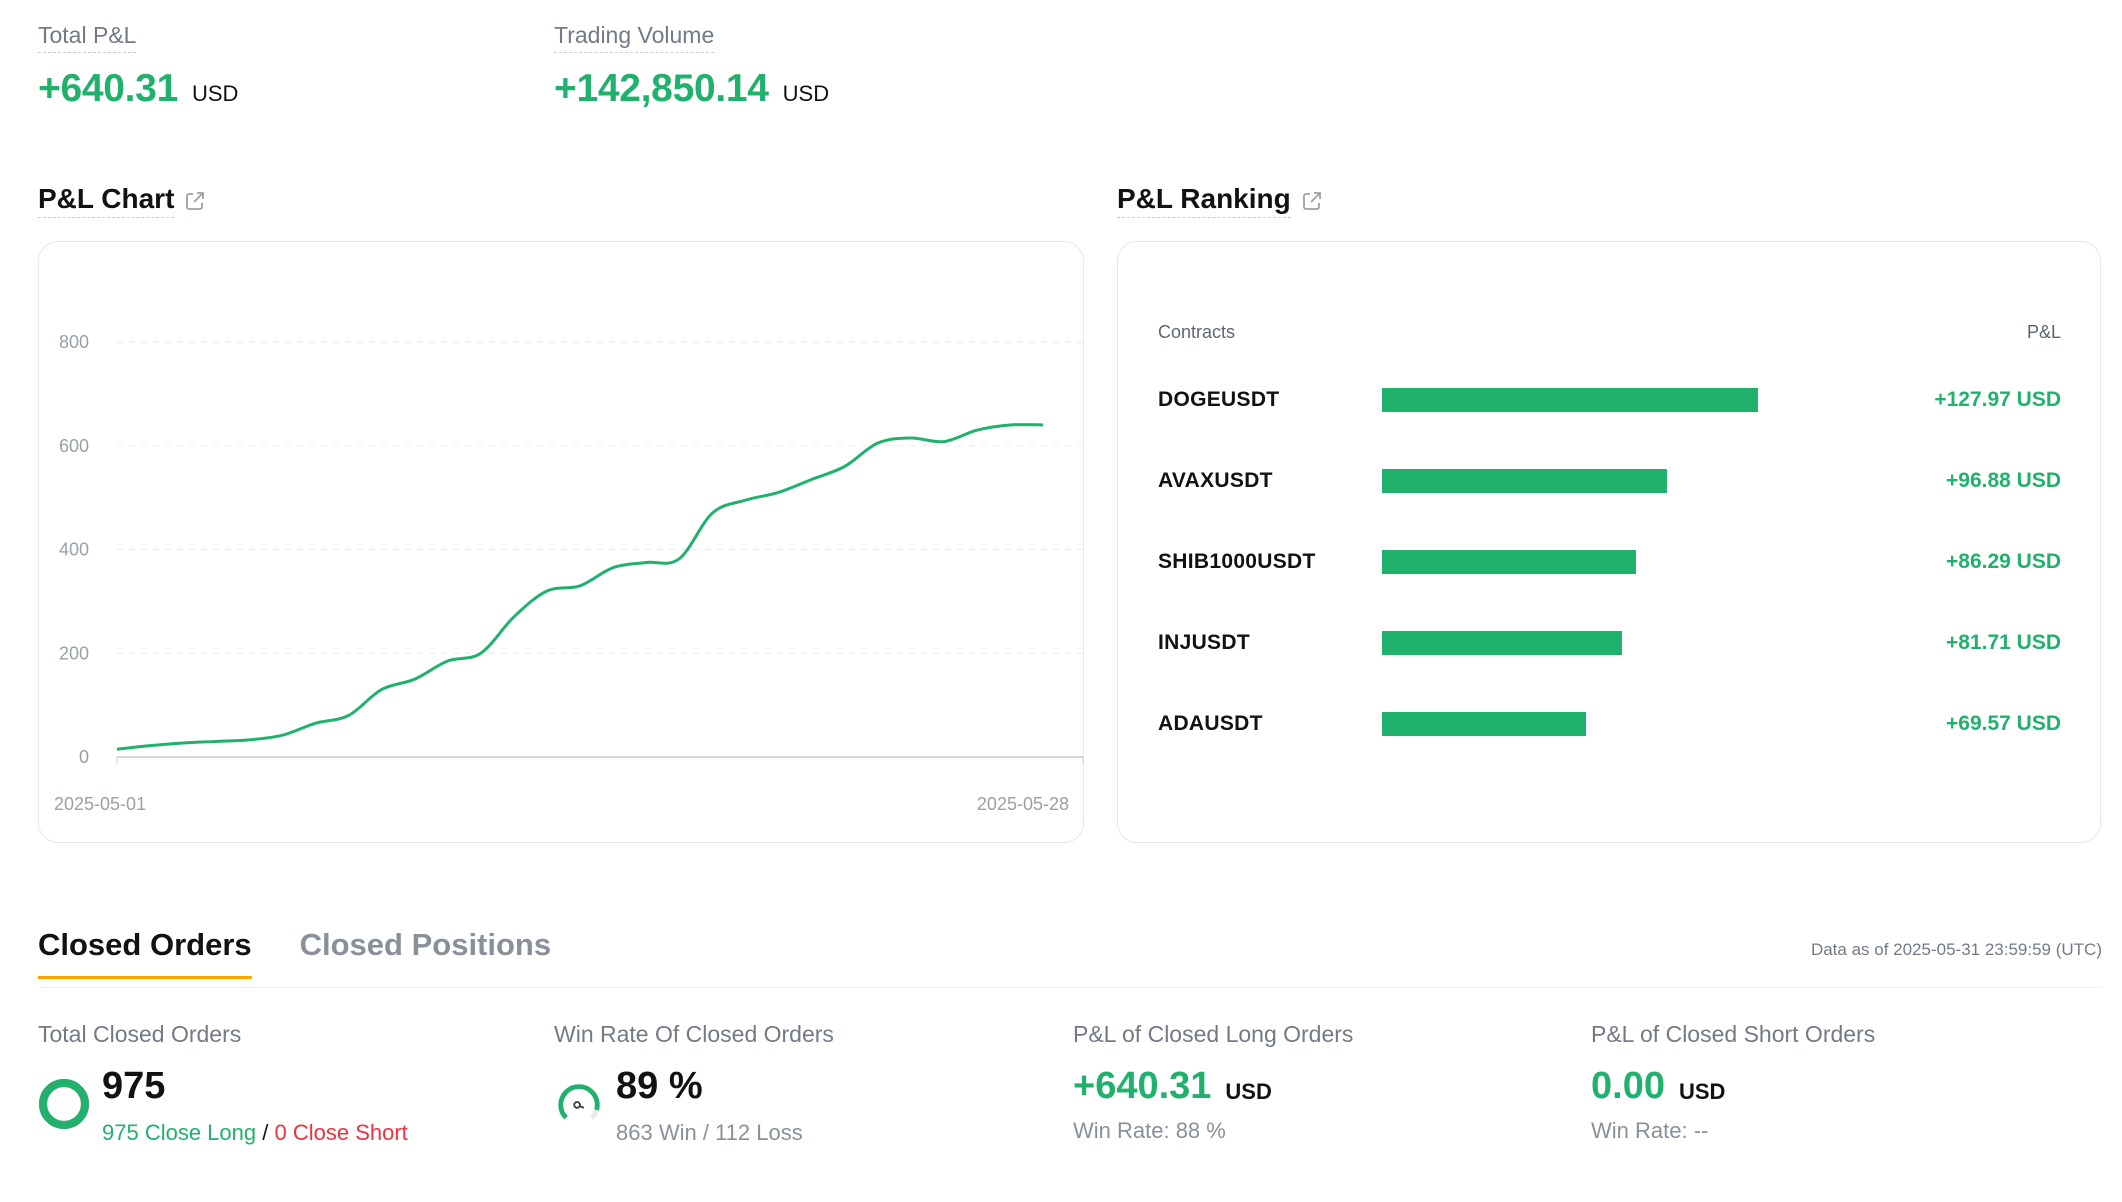 This screenshot has width=2122, height=1202. Describe the element at coordinates (1023, 804) in the screenshot. I see `x-end-label: 2025-05-28` at that location.